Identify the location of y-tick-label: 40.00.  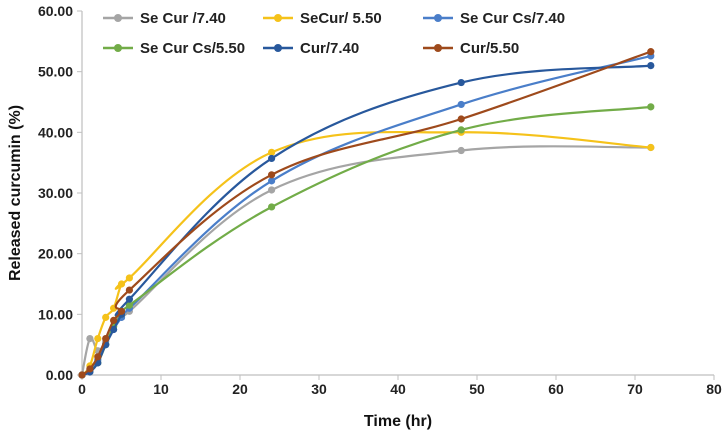
(55, 132).